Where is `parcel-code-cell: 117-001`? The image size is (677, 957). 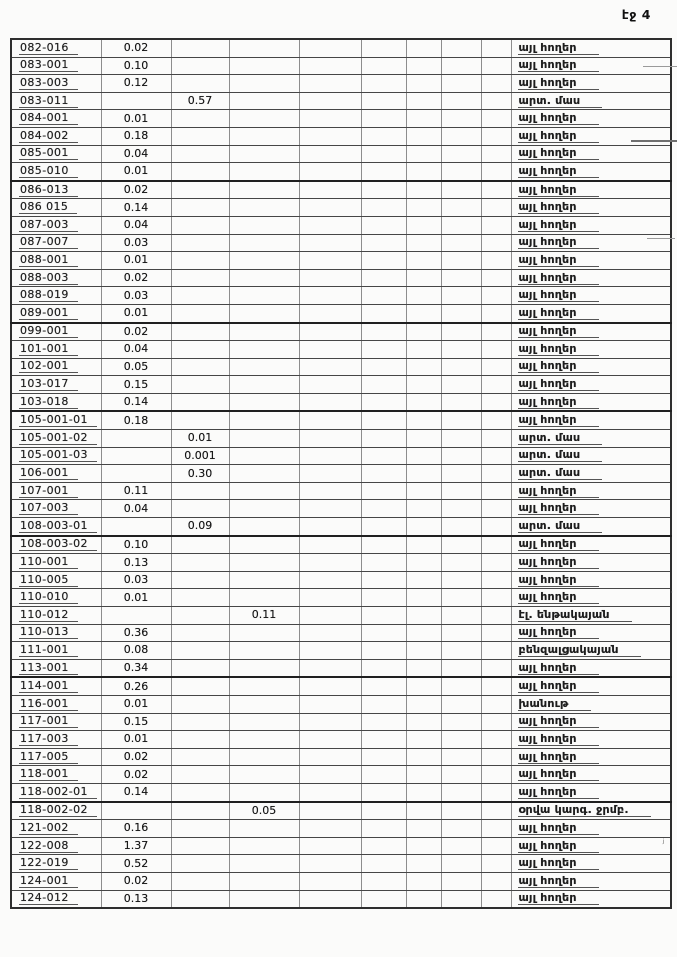 parcel-code-cell: 117-001 is located at coordinates (56, 722).